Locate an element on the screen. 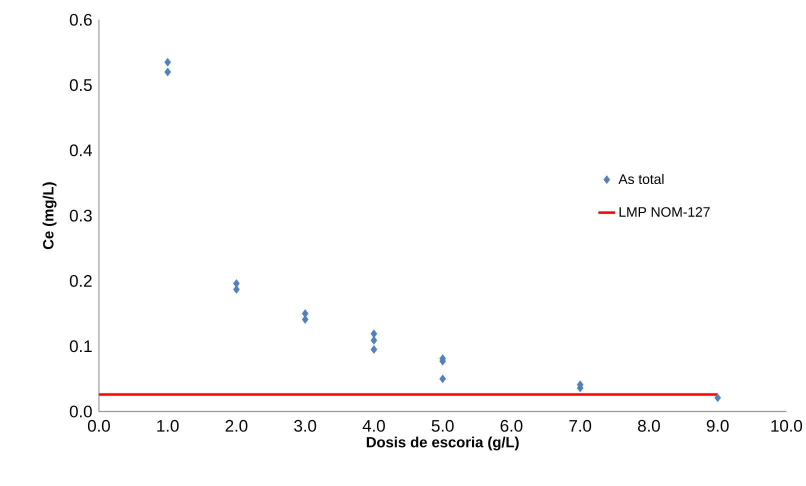 The width and height of the screenshot is (806, 486). x-tick-label: 3.0 is located at coordinates (305, 426).